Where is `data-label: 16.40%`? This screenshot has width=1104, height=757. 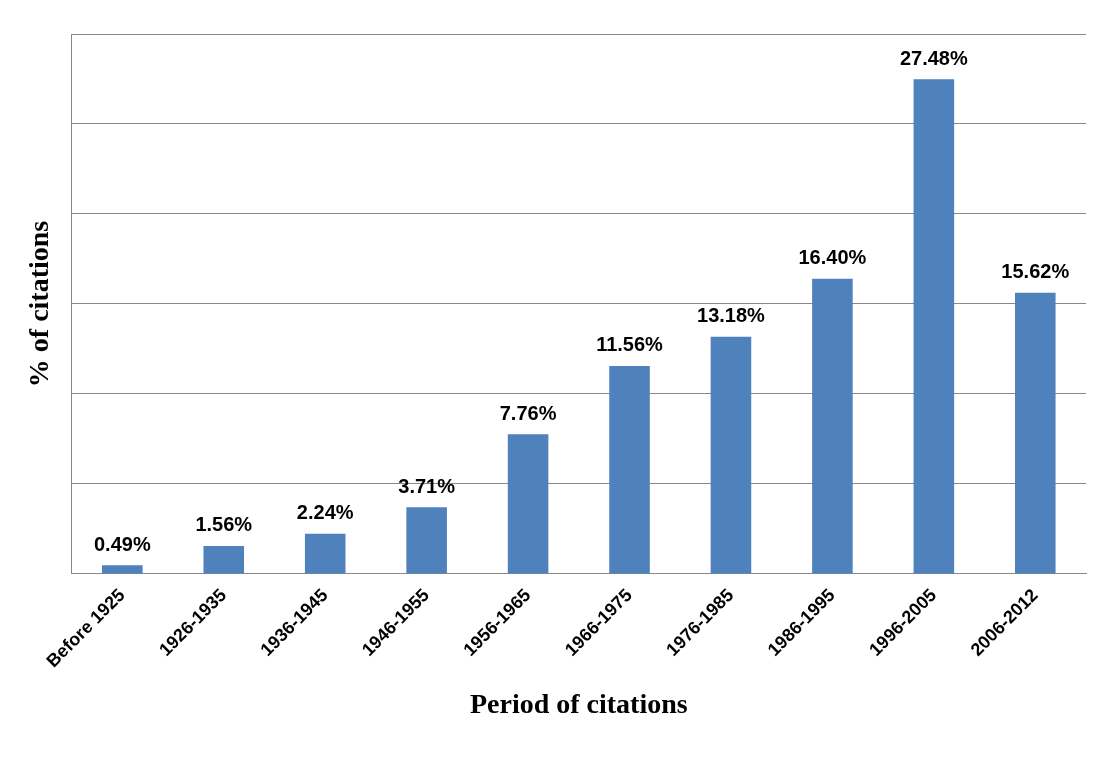 data-label: 16.40% is located at coordinates (832, 257).